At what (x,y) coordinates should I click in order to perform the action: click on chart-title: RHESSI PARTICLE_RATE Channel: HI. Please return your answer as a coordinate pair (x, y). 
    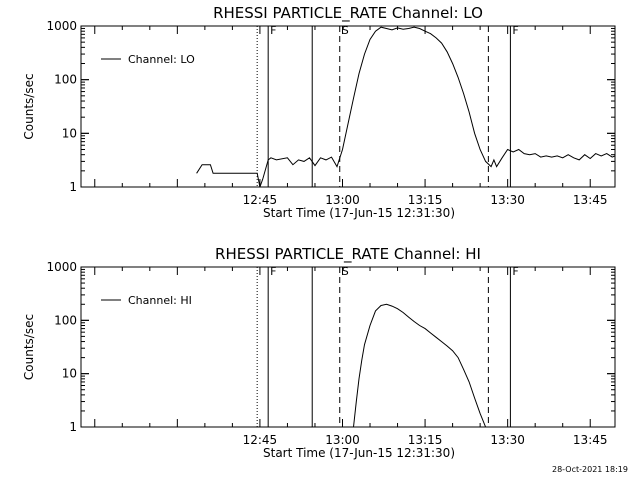
    Looking at the image, I should click on (348, 254).